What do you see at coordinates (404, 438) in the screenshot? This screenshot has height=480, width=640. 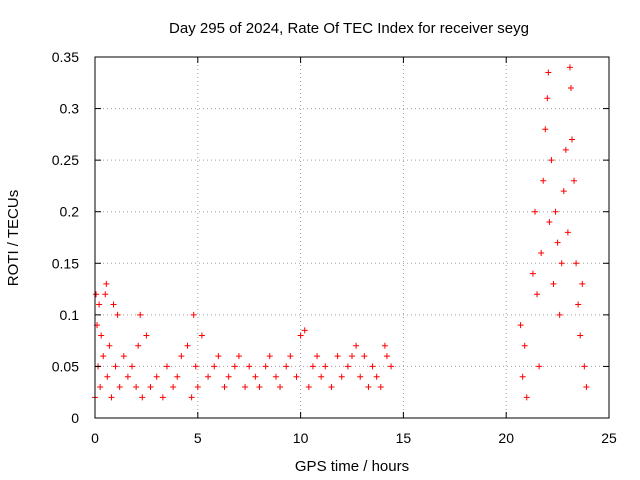 I see `x-tick-label: 15` at bounding box center [404, 438].